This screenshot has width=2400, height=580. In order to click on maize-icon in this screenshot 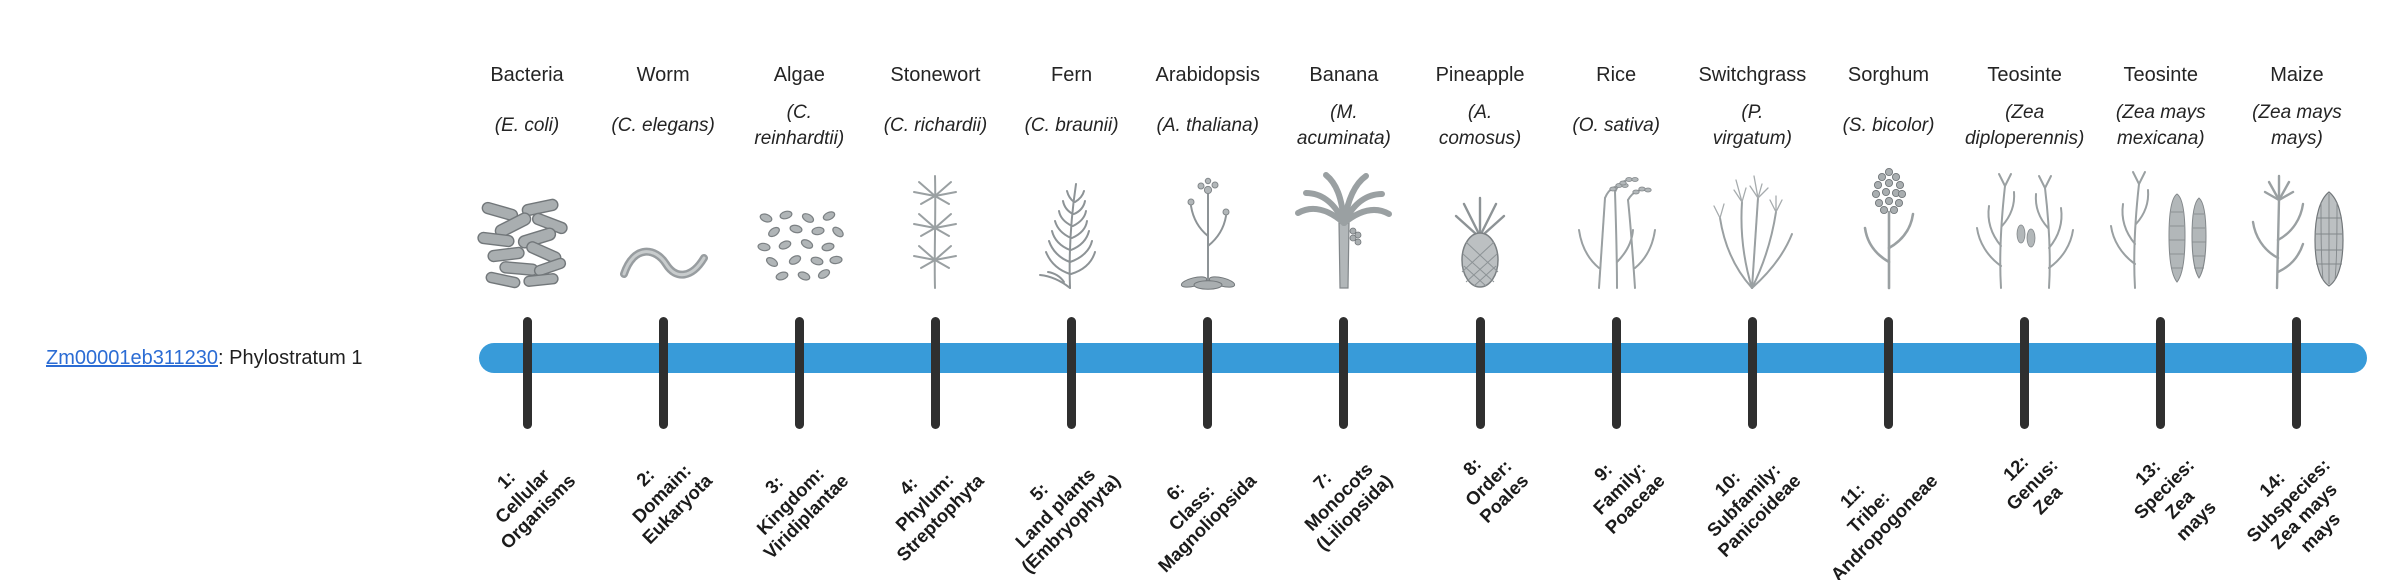, I will do `click(2297, 225)`.